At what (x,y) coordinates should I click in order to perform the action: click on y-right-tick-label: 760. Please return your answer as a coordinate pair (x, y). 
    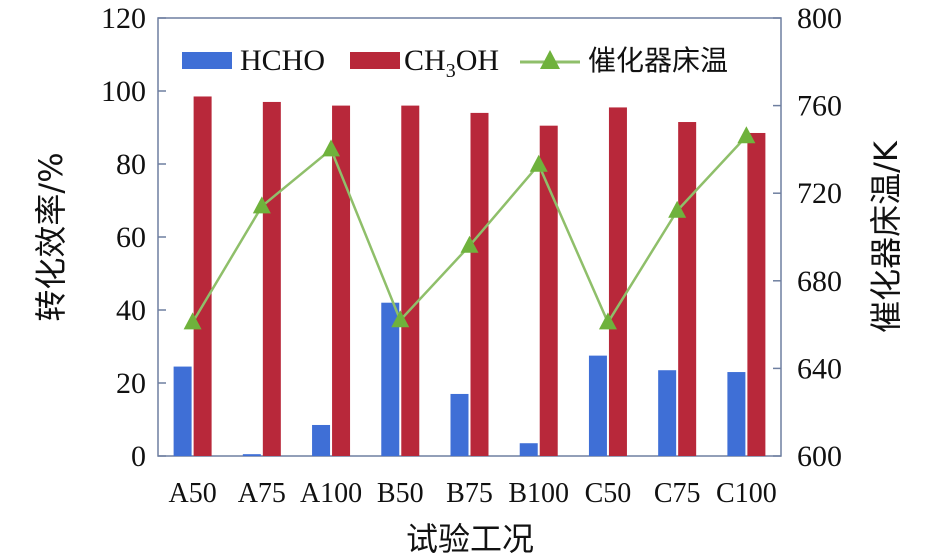
    Looking at the image, I should click on (819, 106).